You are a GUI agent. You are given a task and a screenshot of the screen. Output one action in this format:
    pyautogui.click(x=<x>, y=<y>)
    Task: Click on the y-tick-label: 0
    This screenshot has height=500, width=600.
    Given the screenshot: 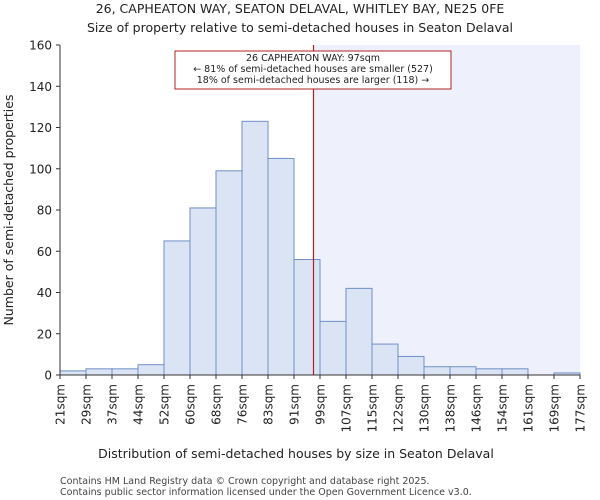 What is the action you would take?
    pyautogui.click(x=48, y=376)
    